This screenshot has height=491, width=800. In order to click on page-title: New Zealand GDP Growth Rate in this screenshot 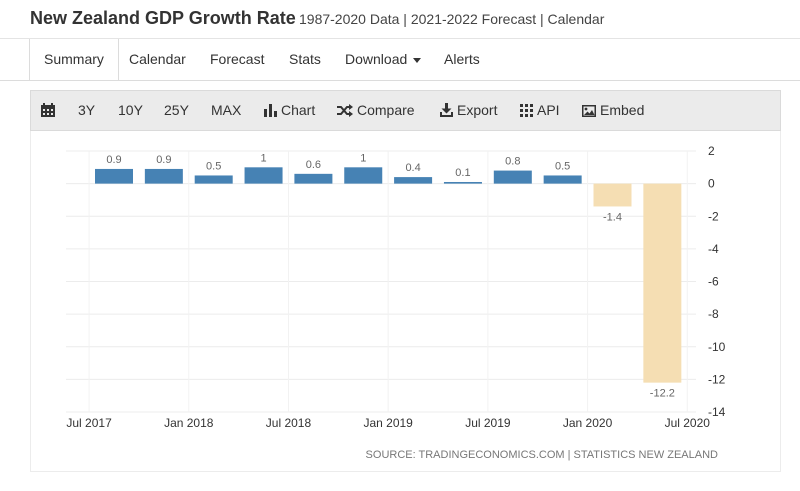, I will do `click(163, 18)`.